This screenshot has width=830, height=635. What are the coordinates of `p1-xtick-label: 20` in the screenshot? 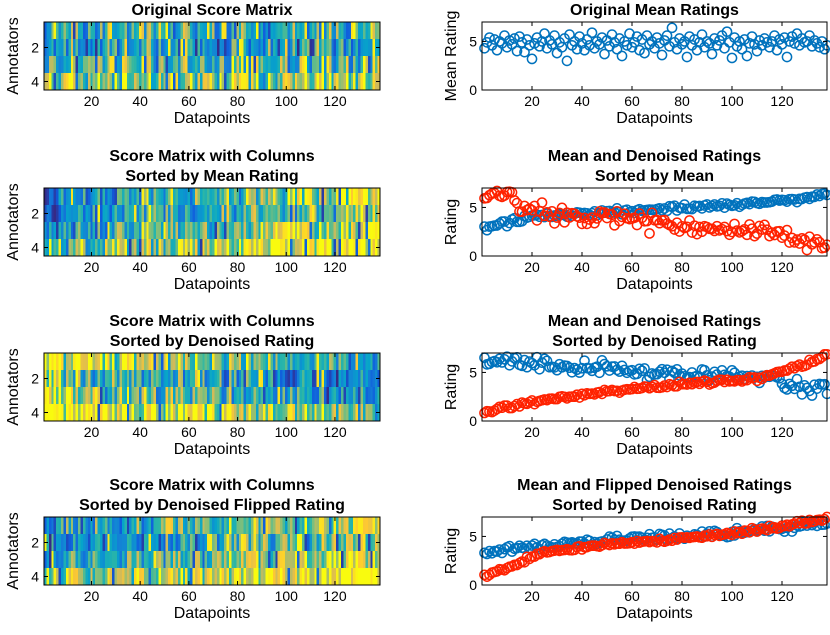 It's located at (92, 101).